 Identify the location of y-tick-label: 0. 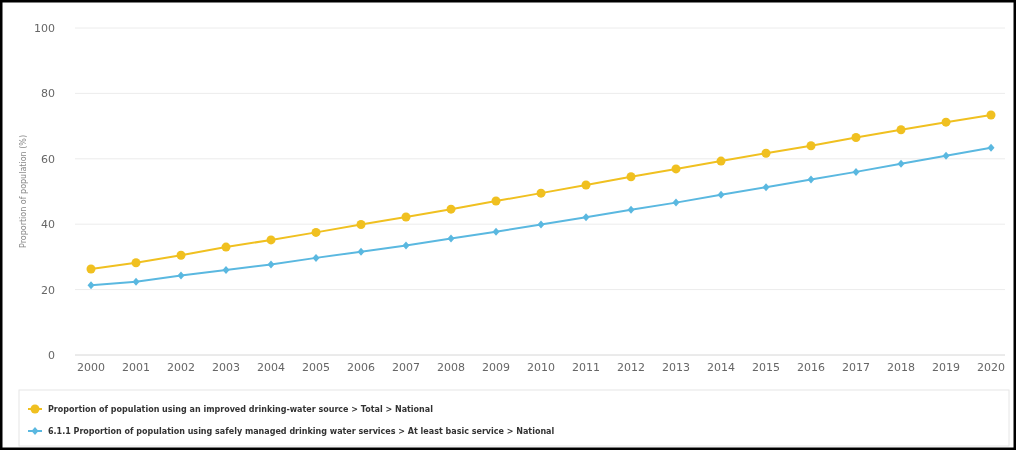
(51, 355).